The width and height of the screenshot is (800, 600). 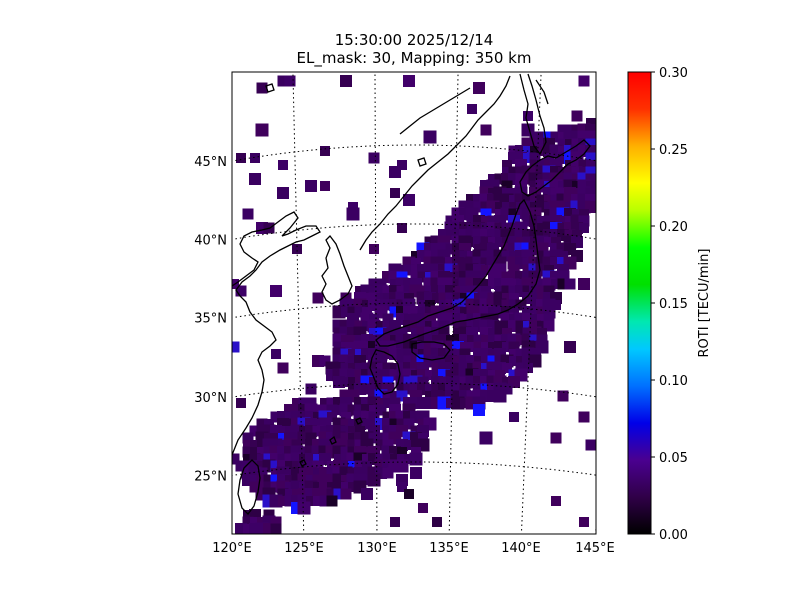 I want to click on lon-tick-label: 135°E, so click(x=449, y=548).